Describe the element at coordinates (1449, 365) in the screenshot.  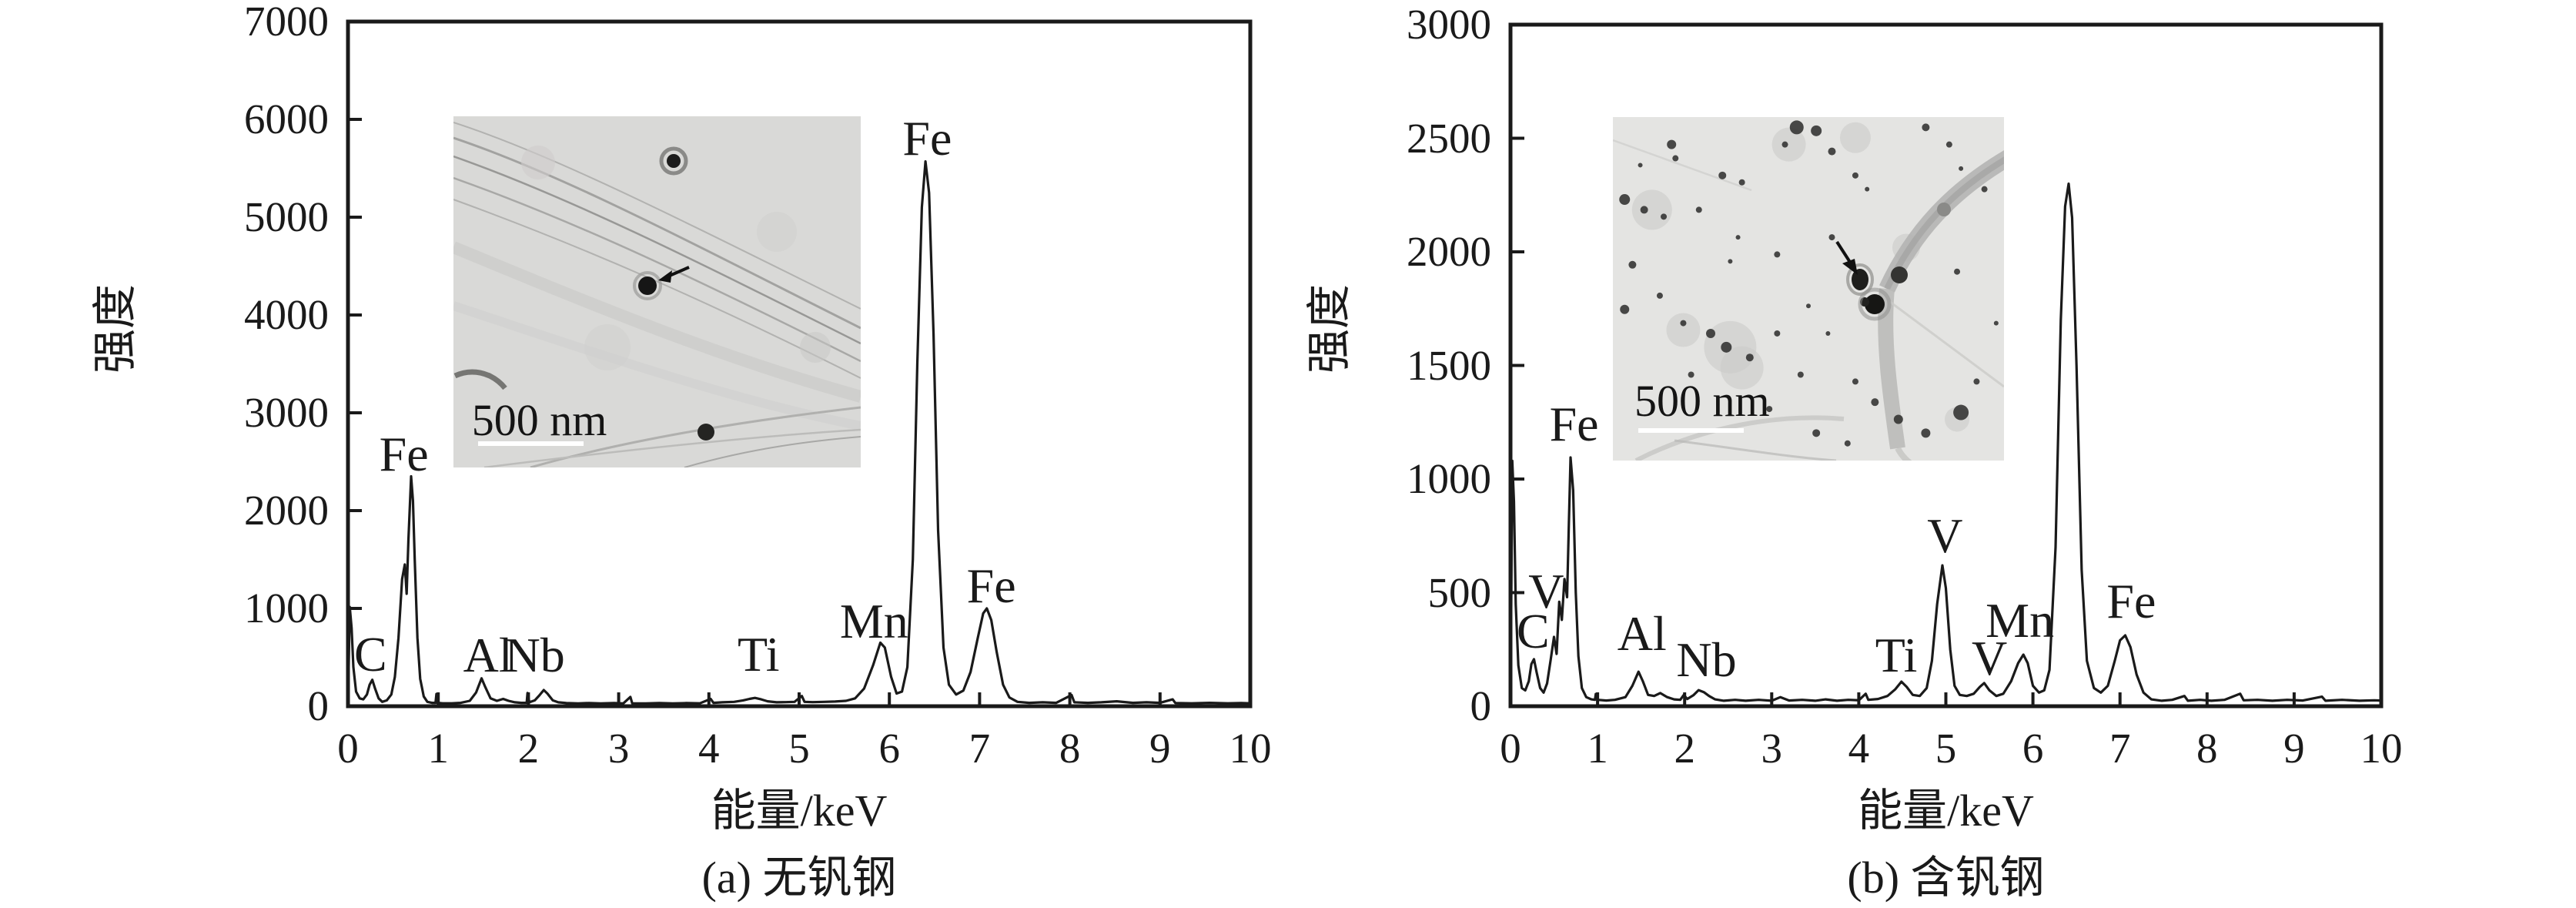
I see `y-tick-label: 1500` at that location.